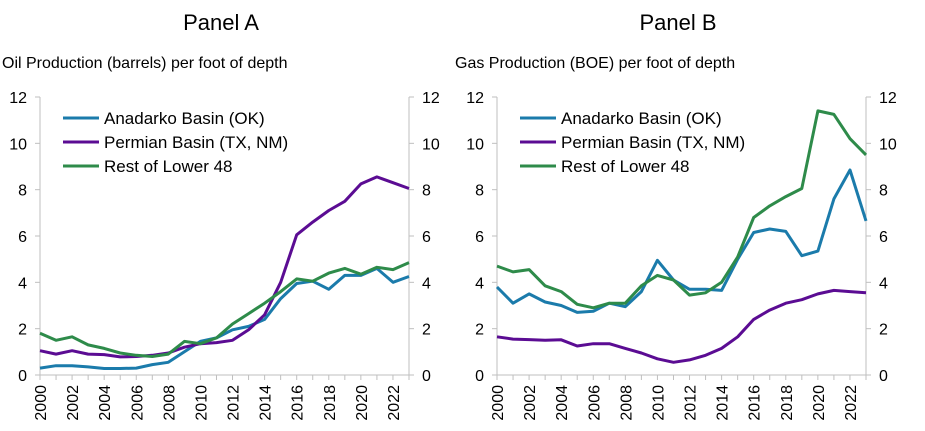 The height and width of the screenshot is (431, 925). Describe the element at coordinates (330, 403) in the screenshot. I see `panel-a-xtick-label: 2018` at that location.